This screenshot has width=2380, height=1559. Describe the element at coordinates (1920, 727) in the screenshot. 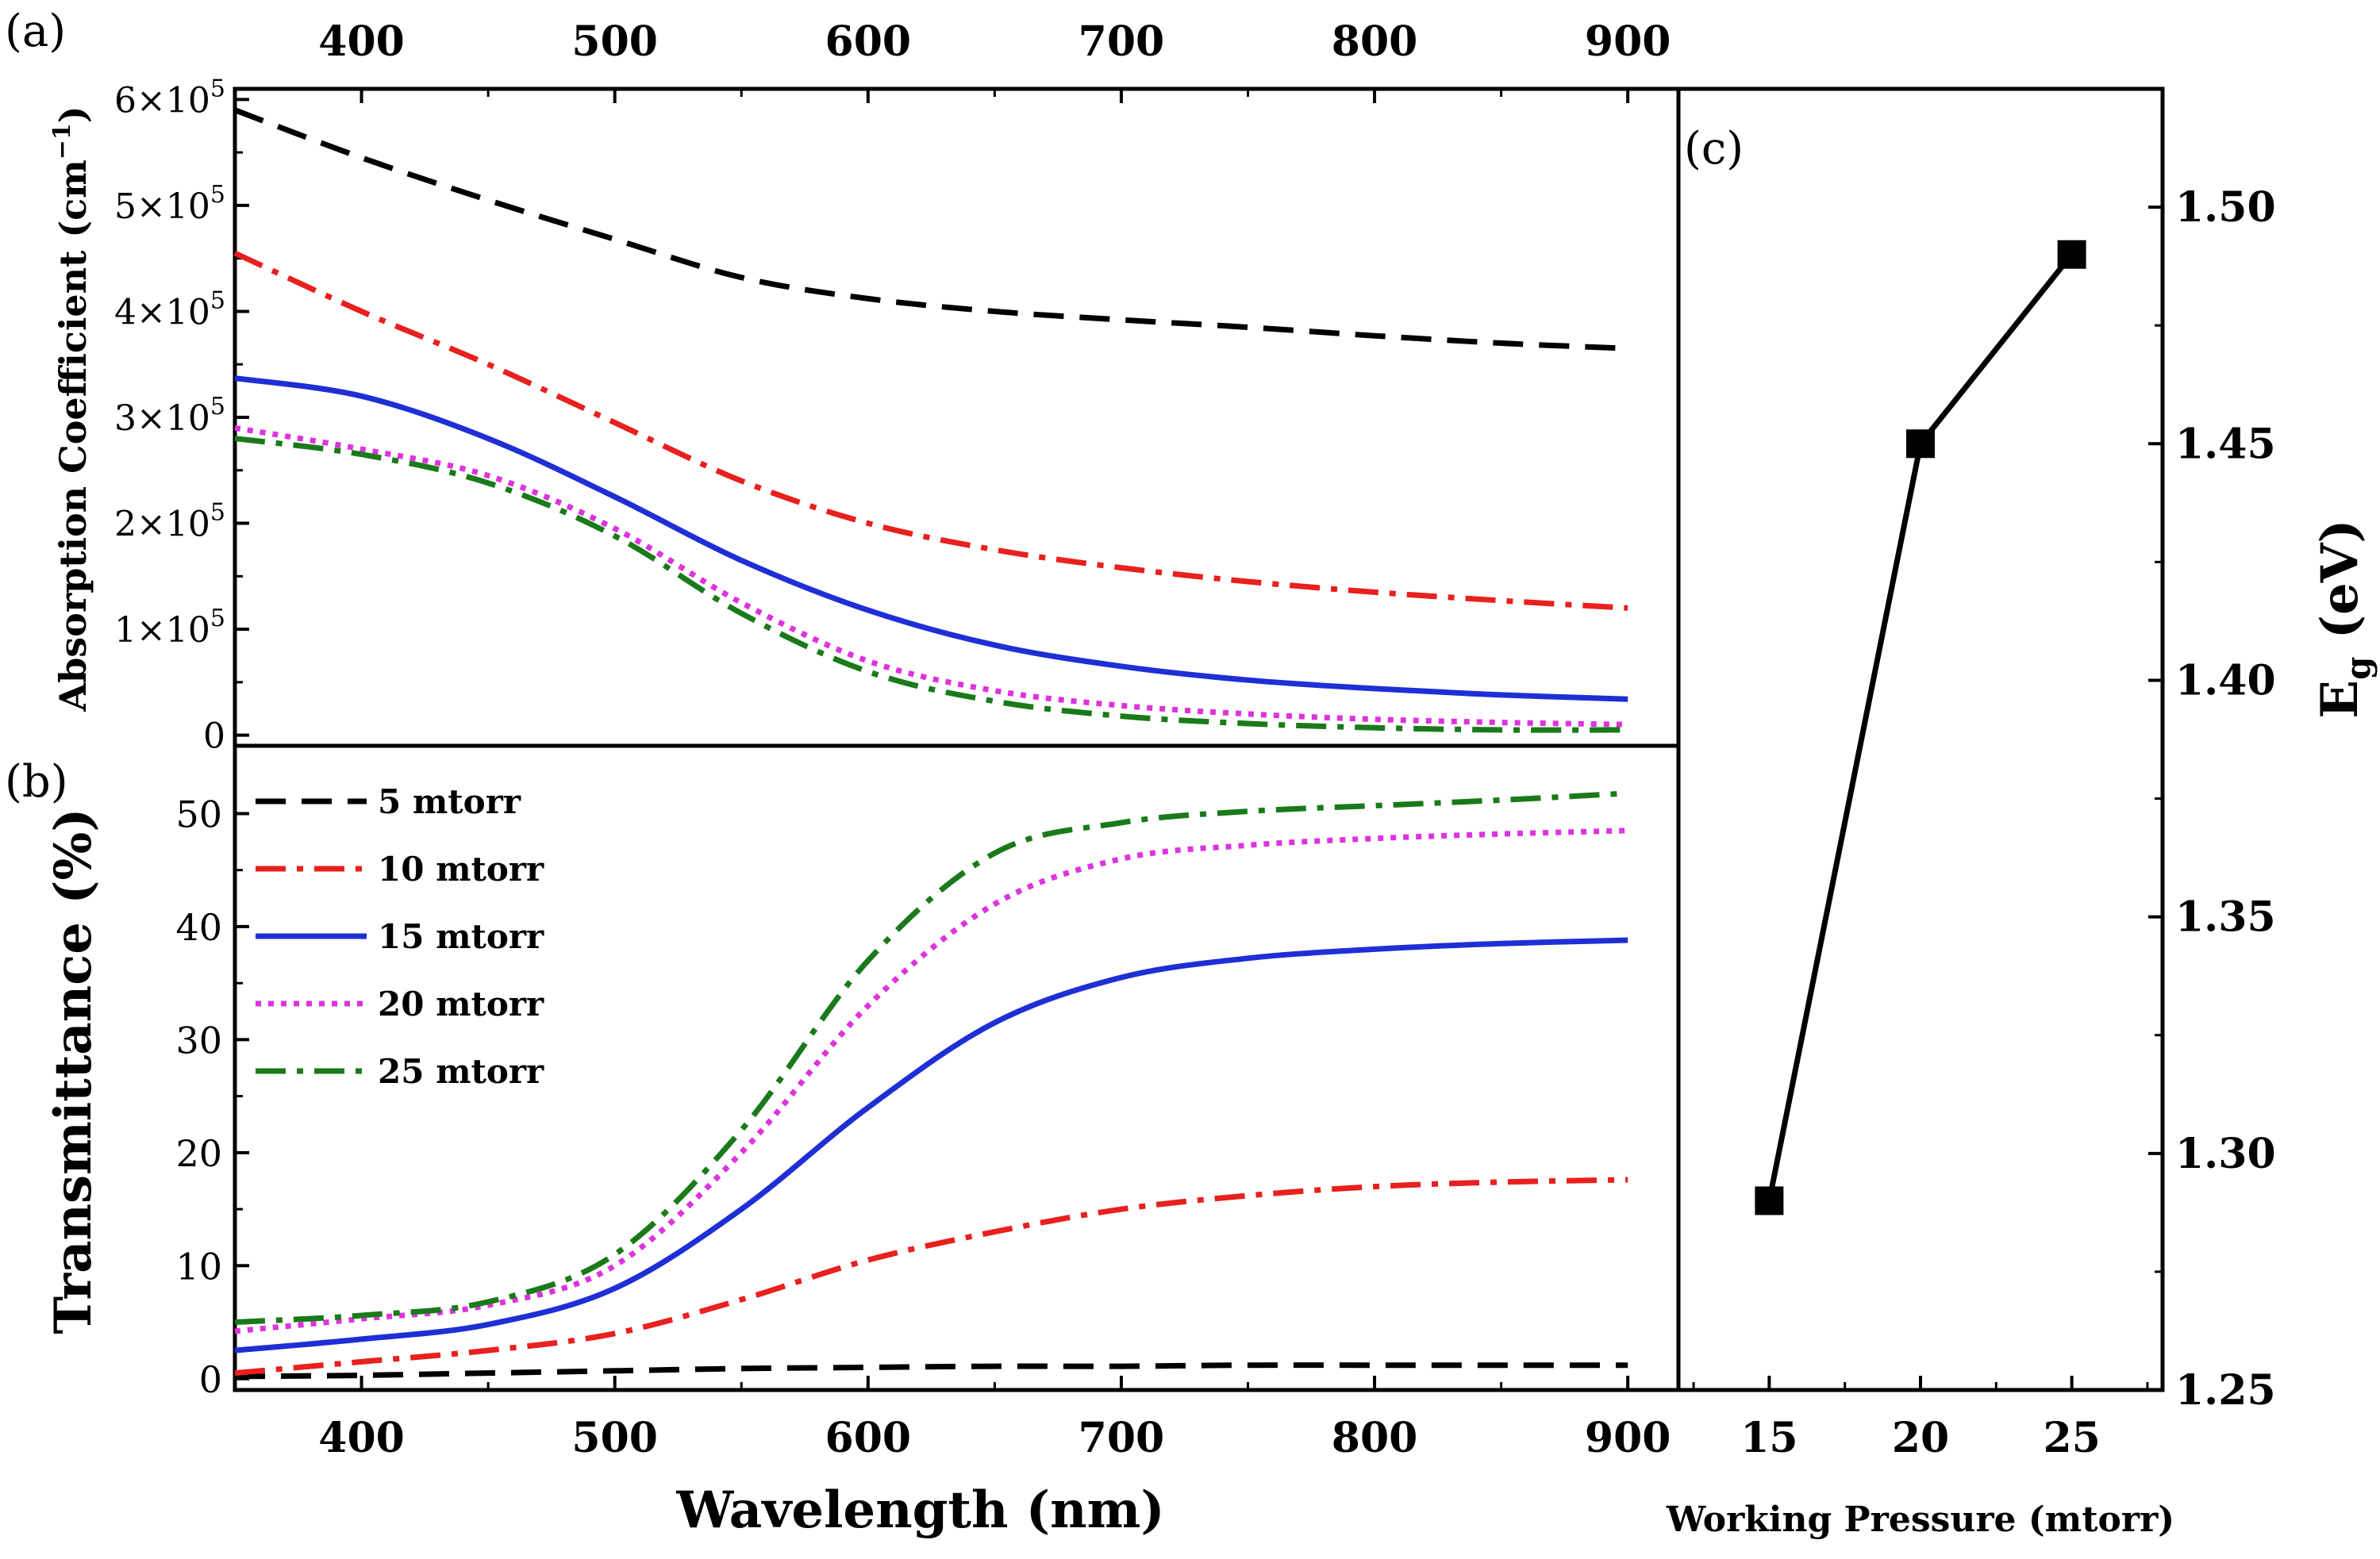

I see `panel-c-line` at that location.